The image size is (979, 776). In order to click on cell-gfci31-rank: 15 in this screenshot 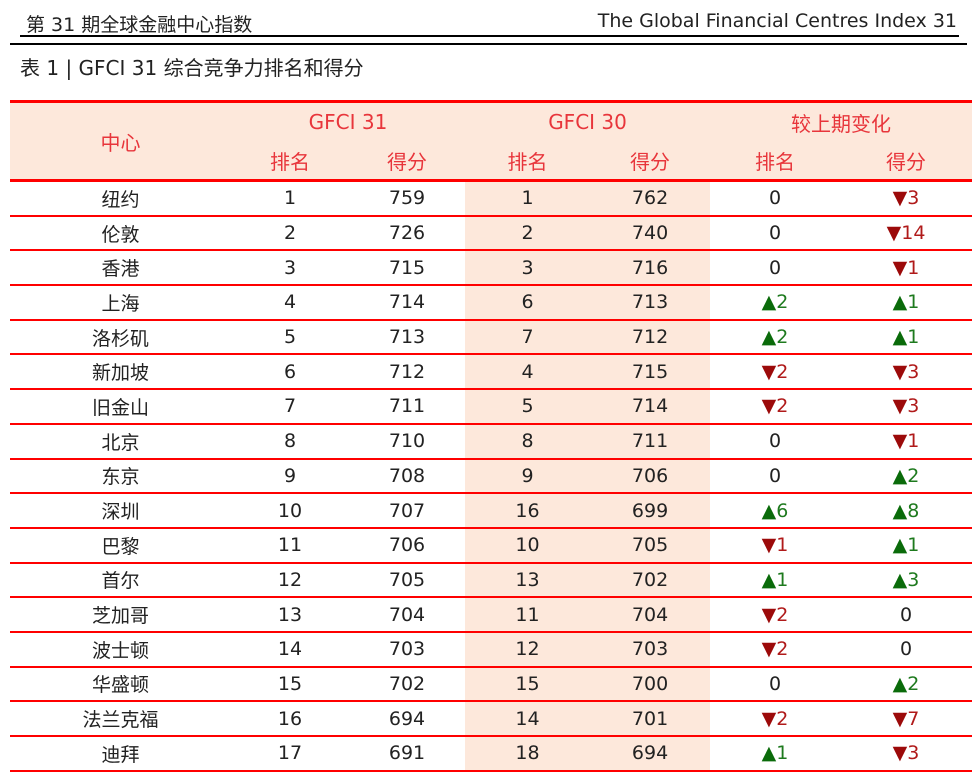, I will do `click(290, 684)`.